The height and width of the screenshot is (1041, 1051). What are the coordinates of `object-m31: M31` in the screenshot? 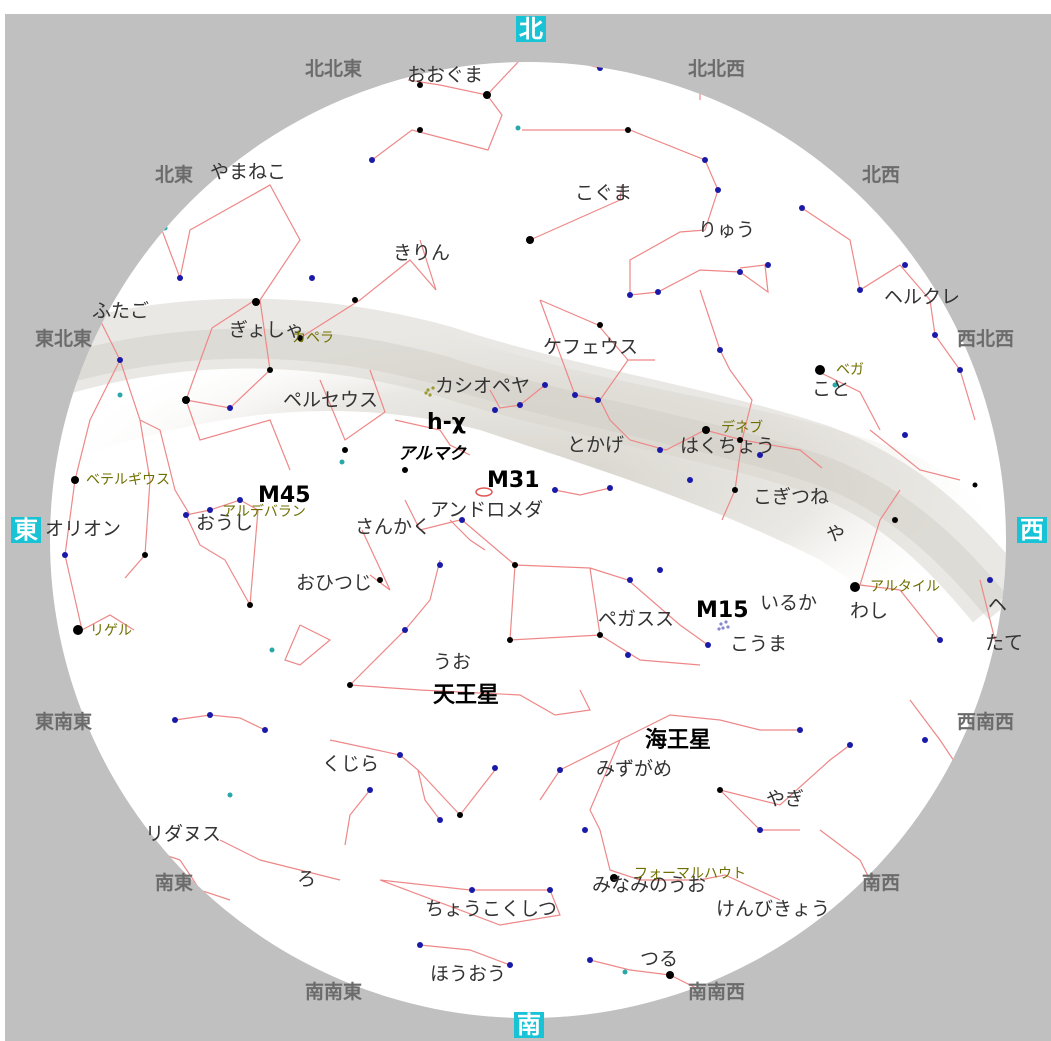 It's located at (513, 480).